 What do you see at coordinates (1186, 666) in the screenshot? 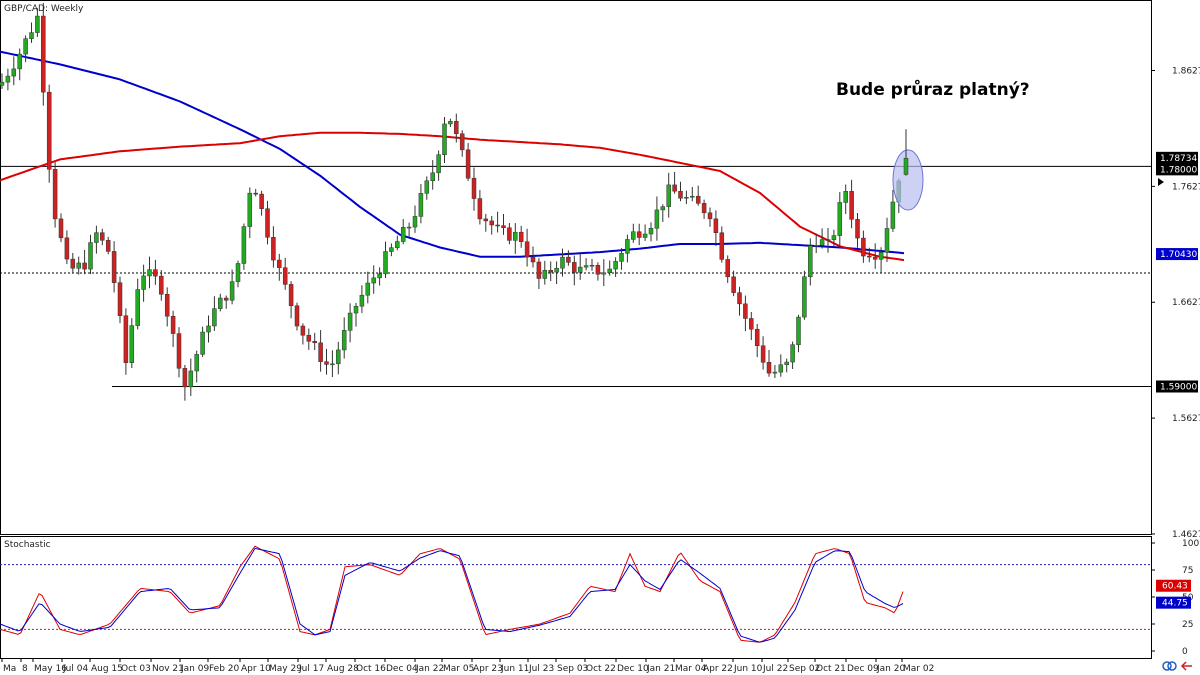
I see `arrow-left-icon` at bounding box center [1186, 666].